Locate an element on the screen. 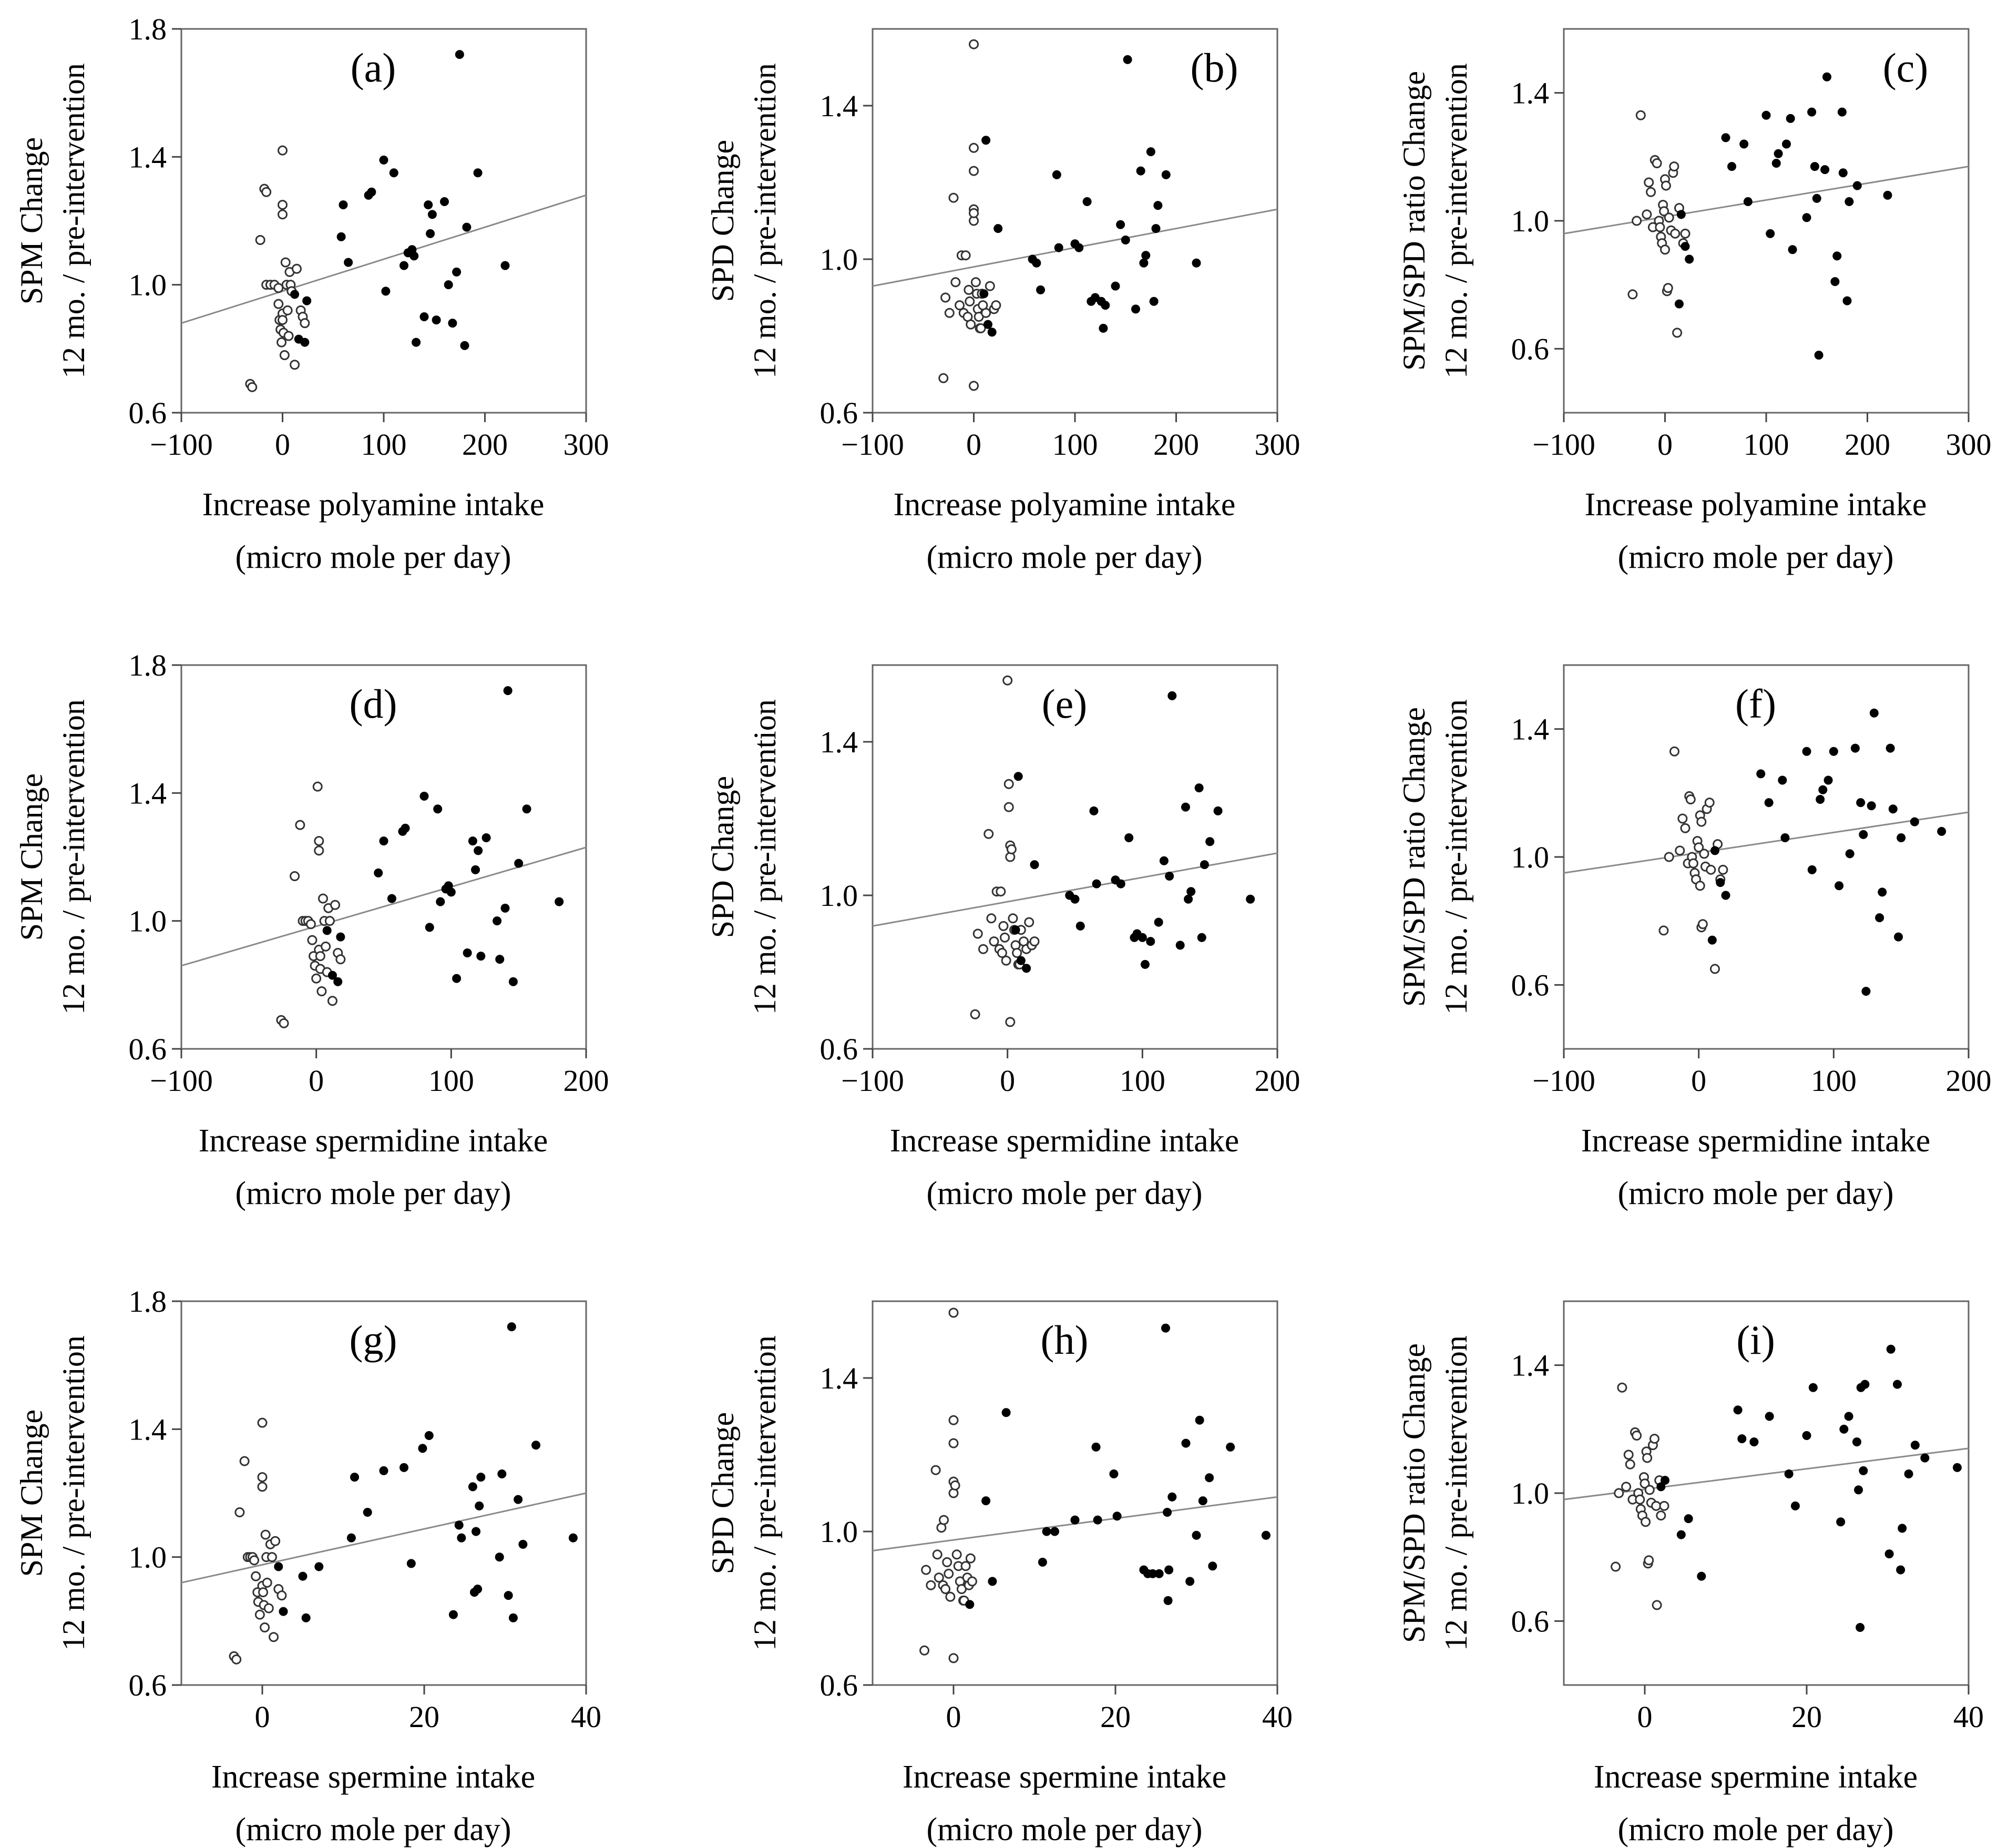 This screenshot has width=2008, height=1848. panel-label: (h) is located at coordinates (1065, 1340).